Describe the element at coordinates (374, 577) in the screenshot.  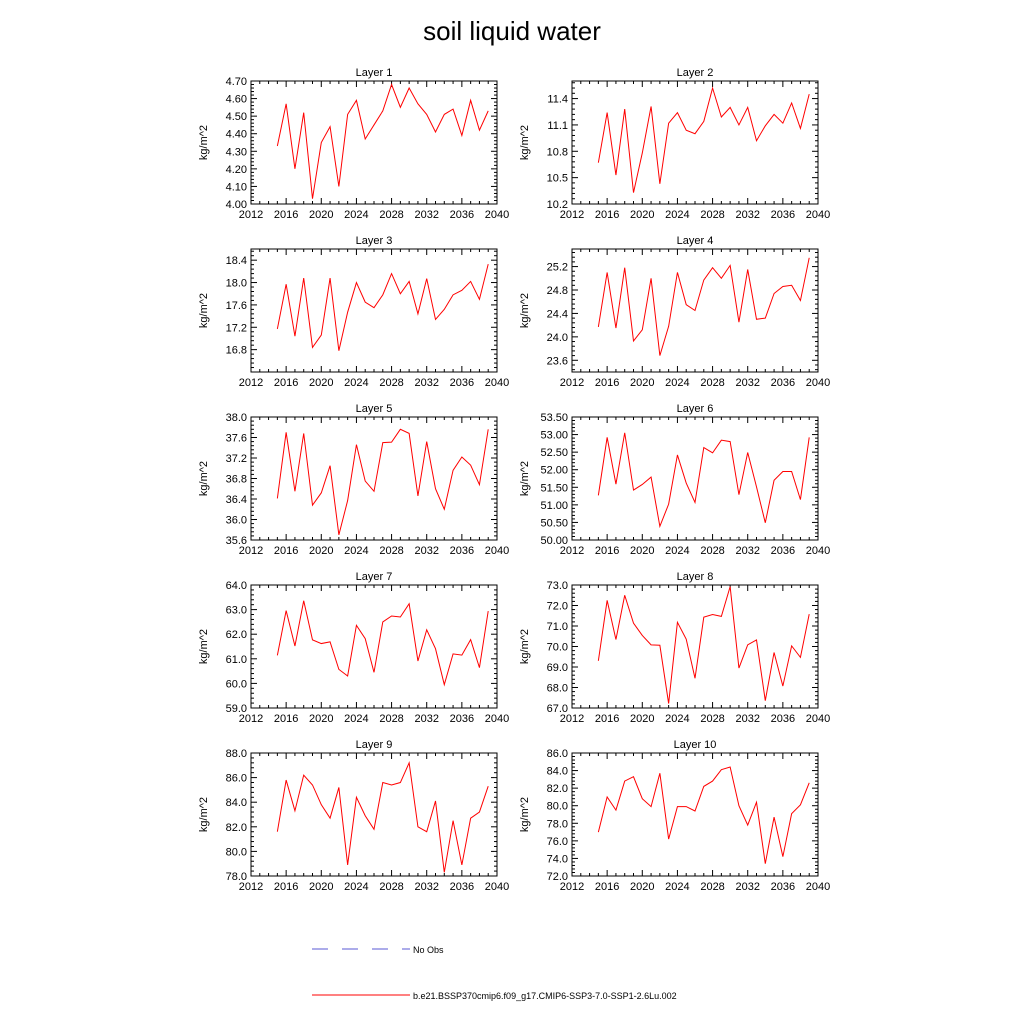
I see `panel-title: Layer 7` at that location.